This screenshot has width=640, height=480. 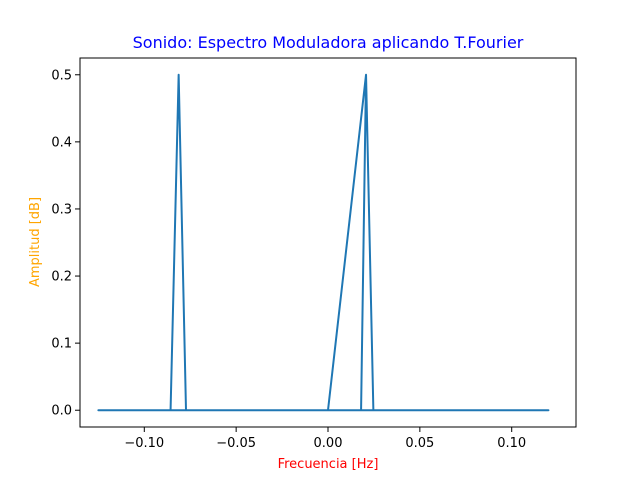 I want to click on y-tick-label: 0.3, so click(x=61, y=209).